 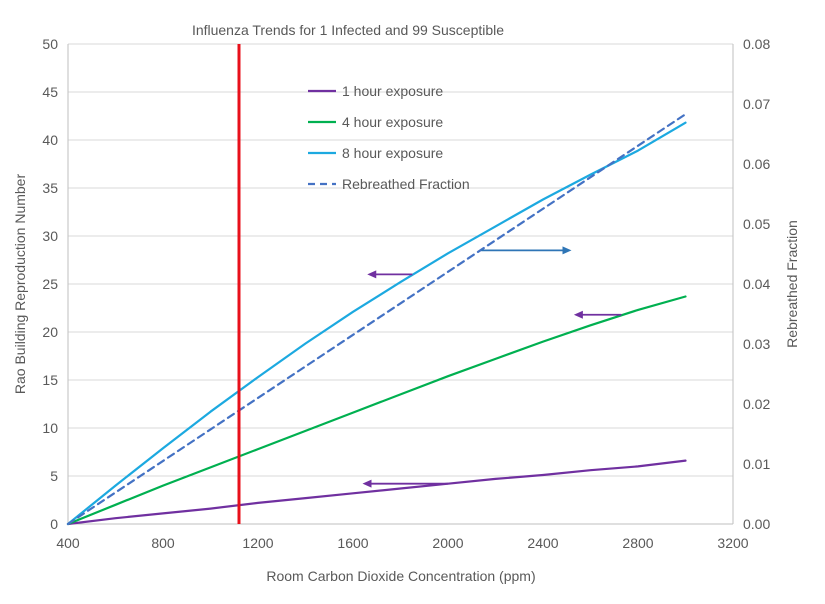 I want to click on legend-item: 4 hour exposure, so click(x=375, y=122).